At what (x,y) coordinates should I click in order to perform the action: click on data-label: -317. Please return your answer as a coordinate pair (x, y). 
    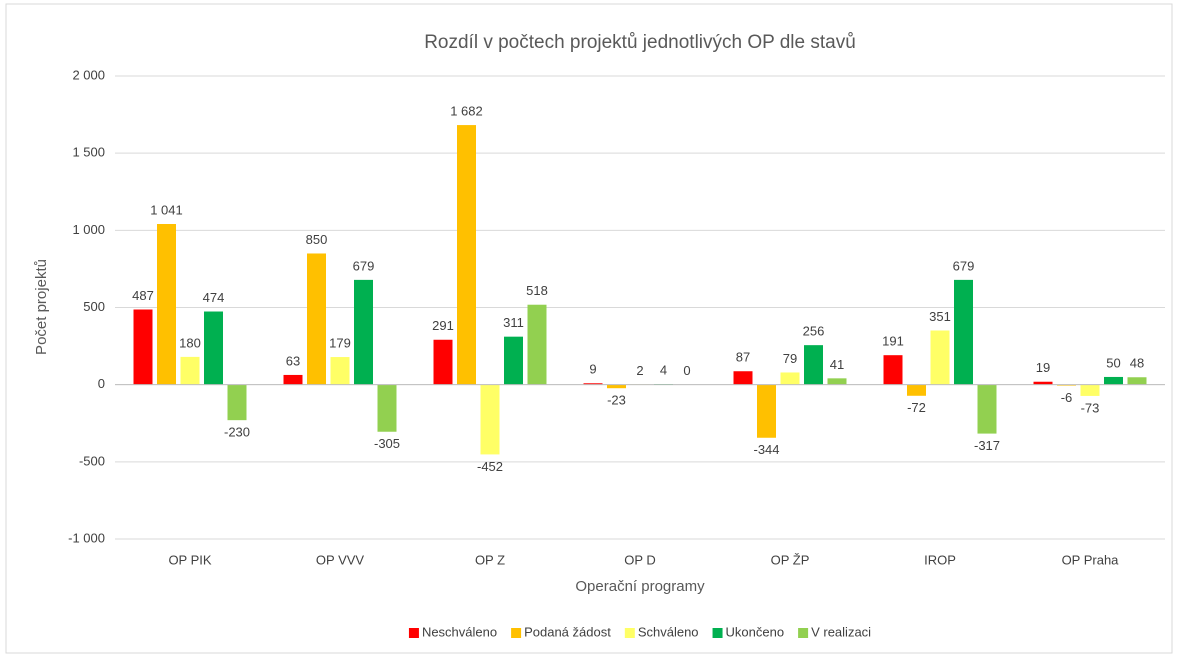
    Looking at the image, I should click on (987, 445).